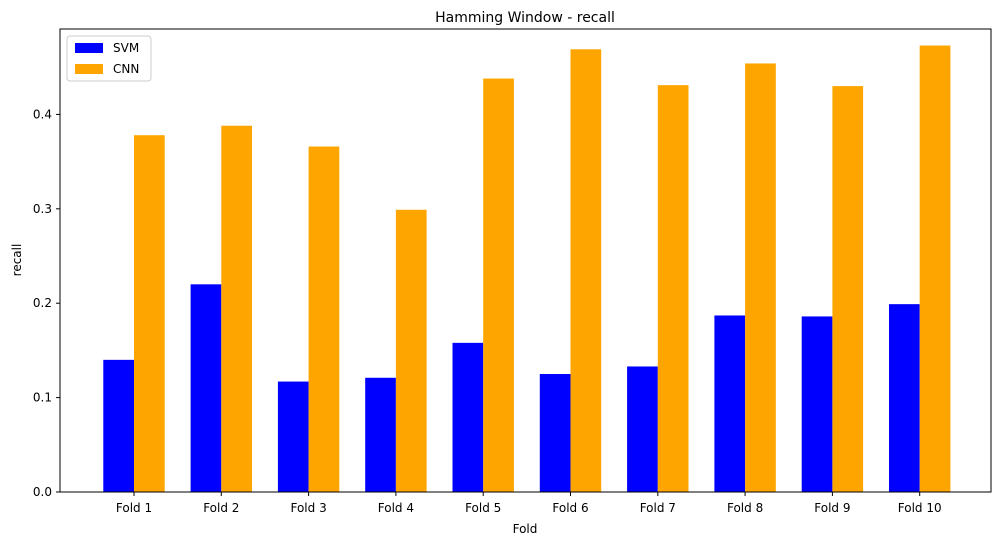 Image resolution: width=1001 pixels, height=549 pixels. What do you see at coordinates (308, 508) in the screenshot?
I see `x-tick-label: Fold 3` at bounding box center [308, 508].